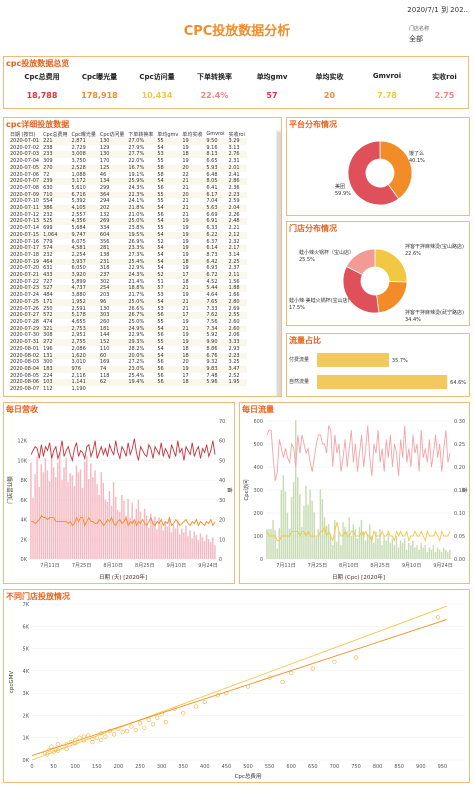  I want to click on table-header: 下单转换率, so click(140, 134).